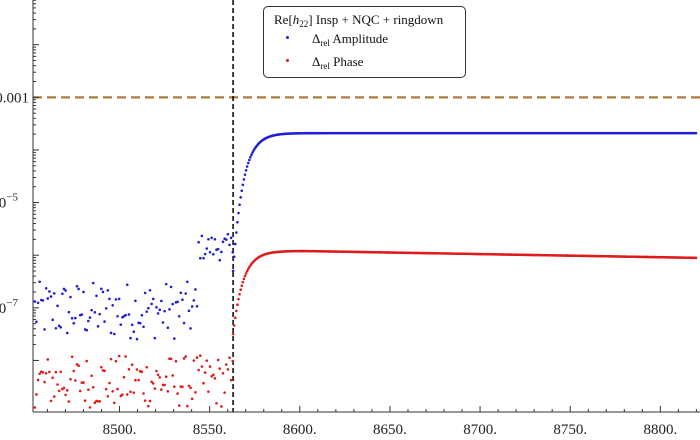  What do you see at coordinates (12, 303) in the screenshot?
I see `y-tick-exponent: −7` at bounding box center [12, 303].